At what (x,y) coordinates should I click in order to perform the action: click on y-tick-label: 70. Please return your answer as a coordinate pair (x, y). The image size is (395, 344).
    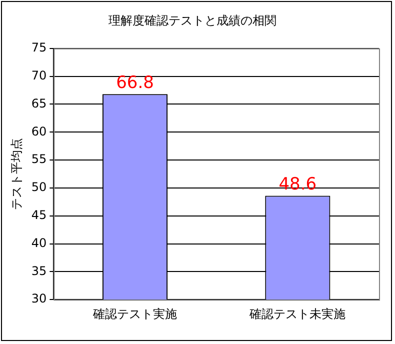
    Looking at the image, I should click on (39, 75).